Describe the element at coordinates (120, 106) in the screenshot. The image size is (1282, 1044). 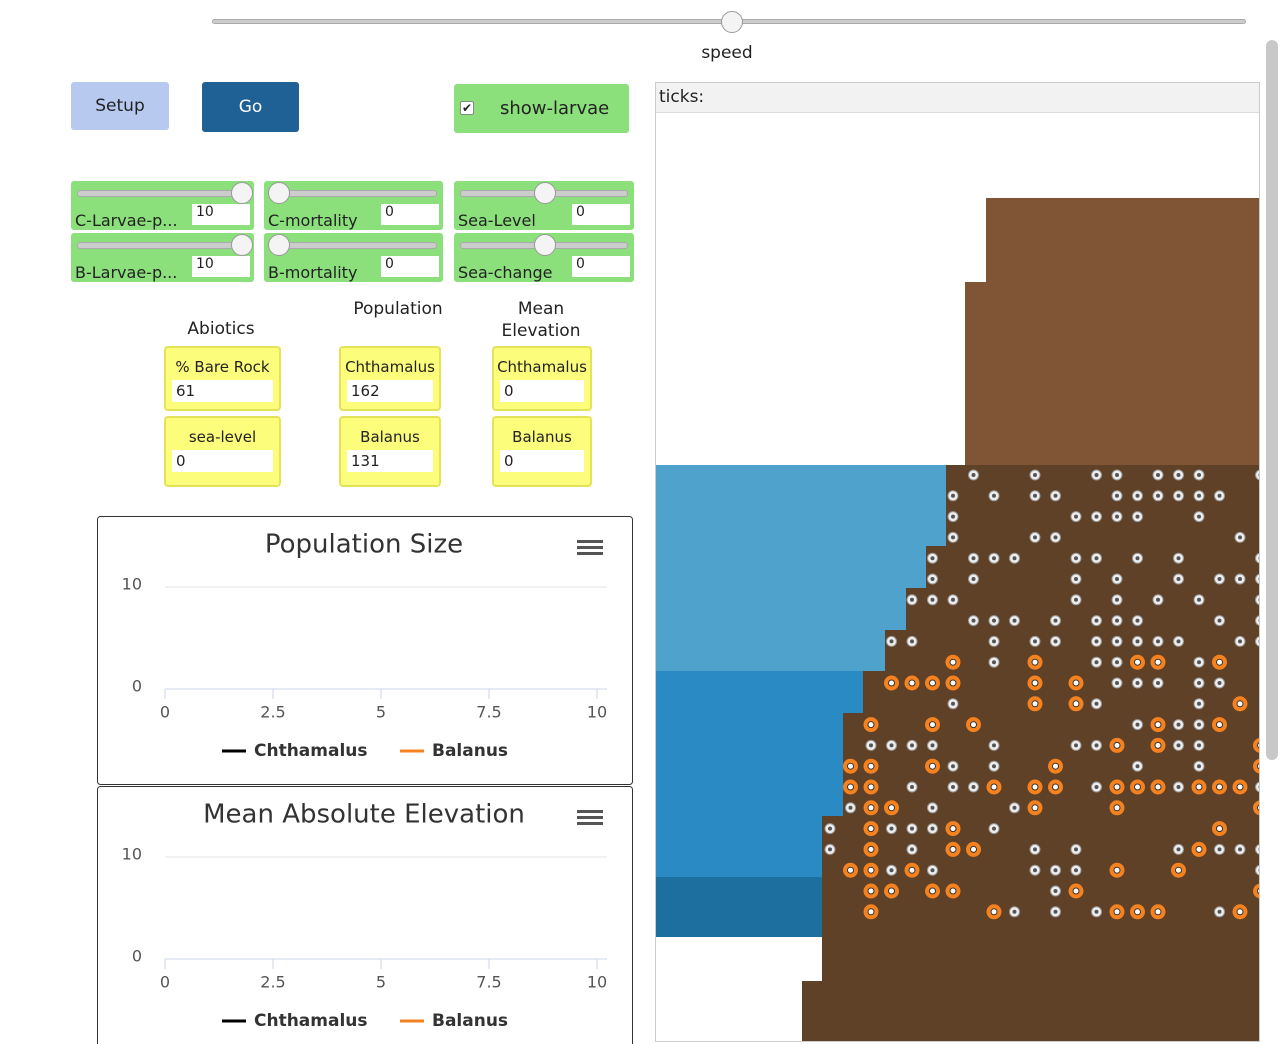
I see `setup-button: Setup` at that location.